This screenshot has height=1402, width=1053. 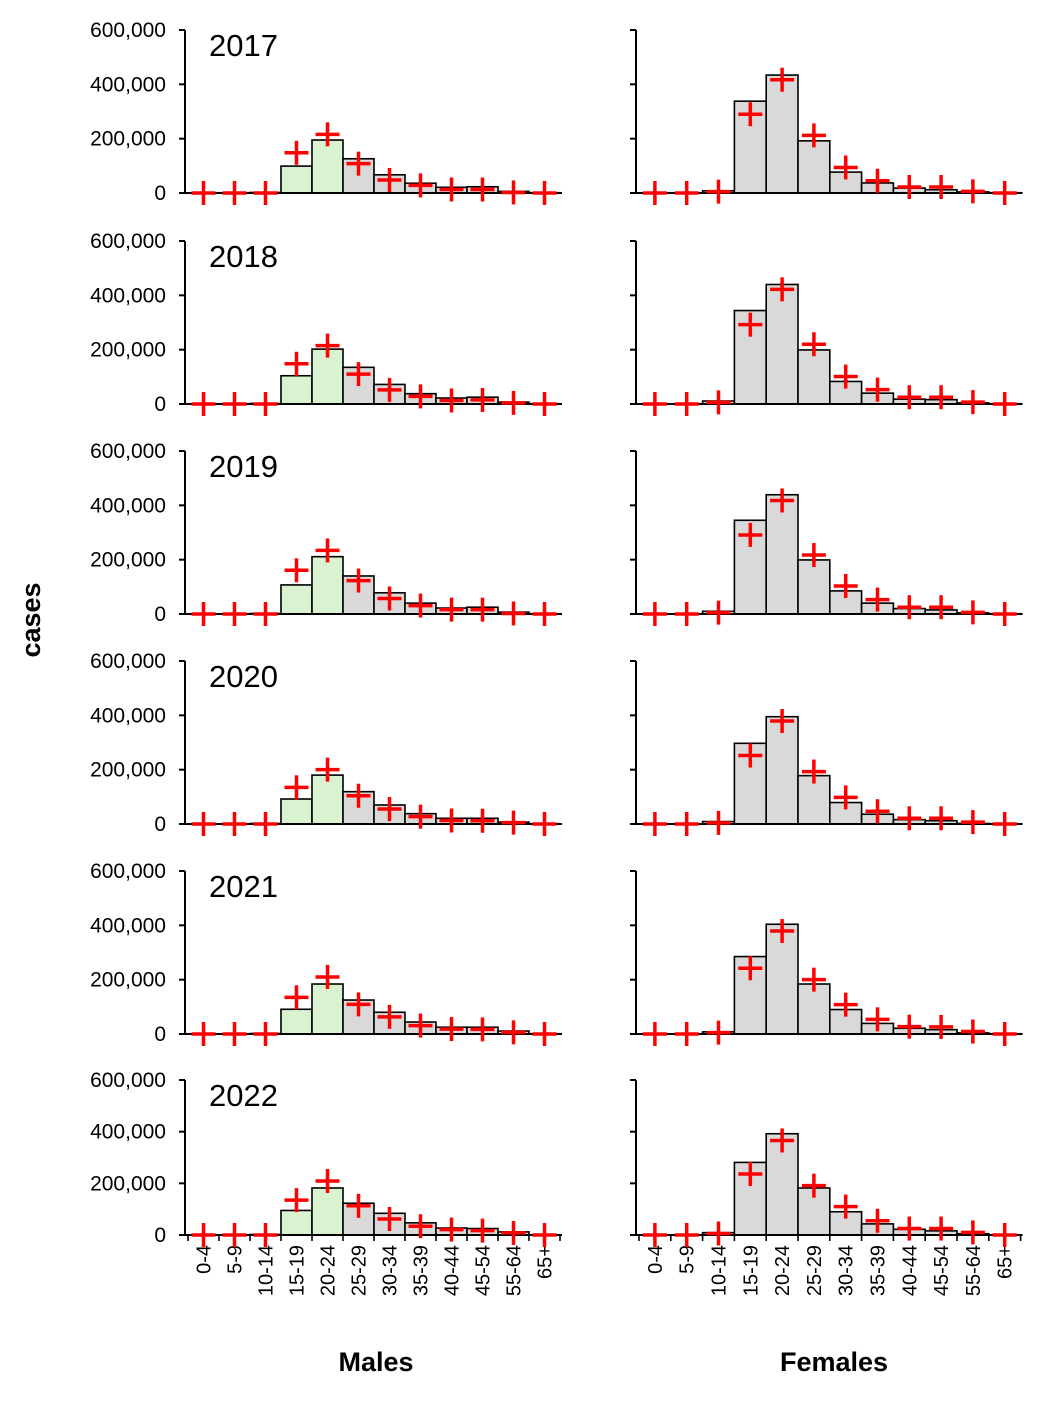 I want to click on panel-year-label: 2019, so click(x=243, y=466).